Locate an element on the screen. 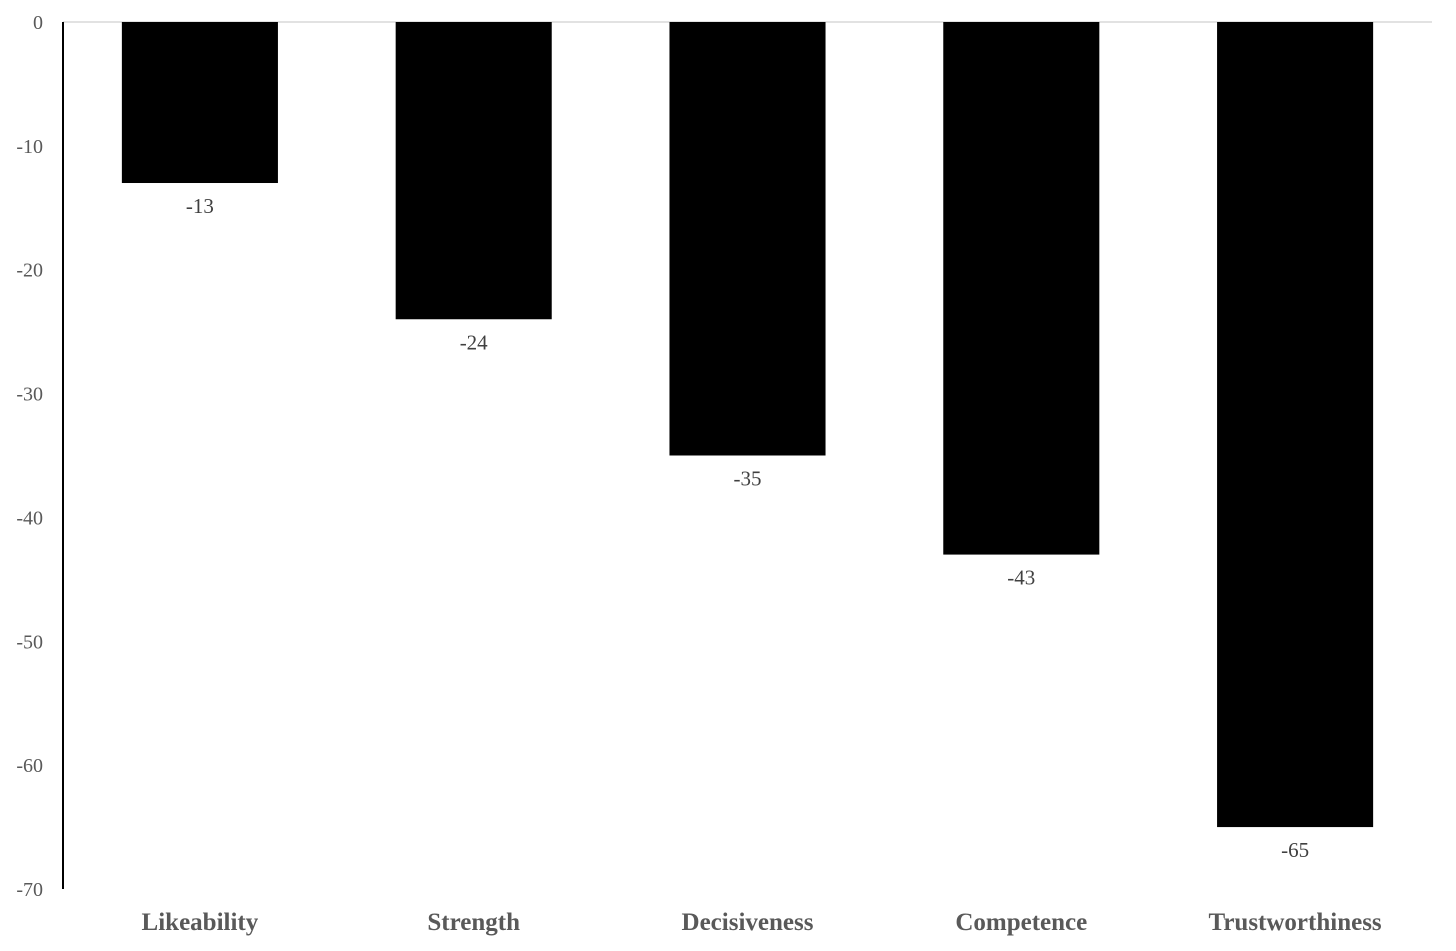 This screenshot has width=1456, height=951. data-label-likeability: -13 is located at coordinates (200, 206).